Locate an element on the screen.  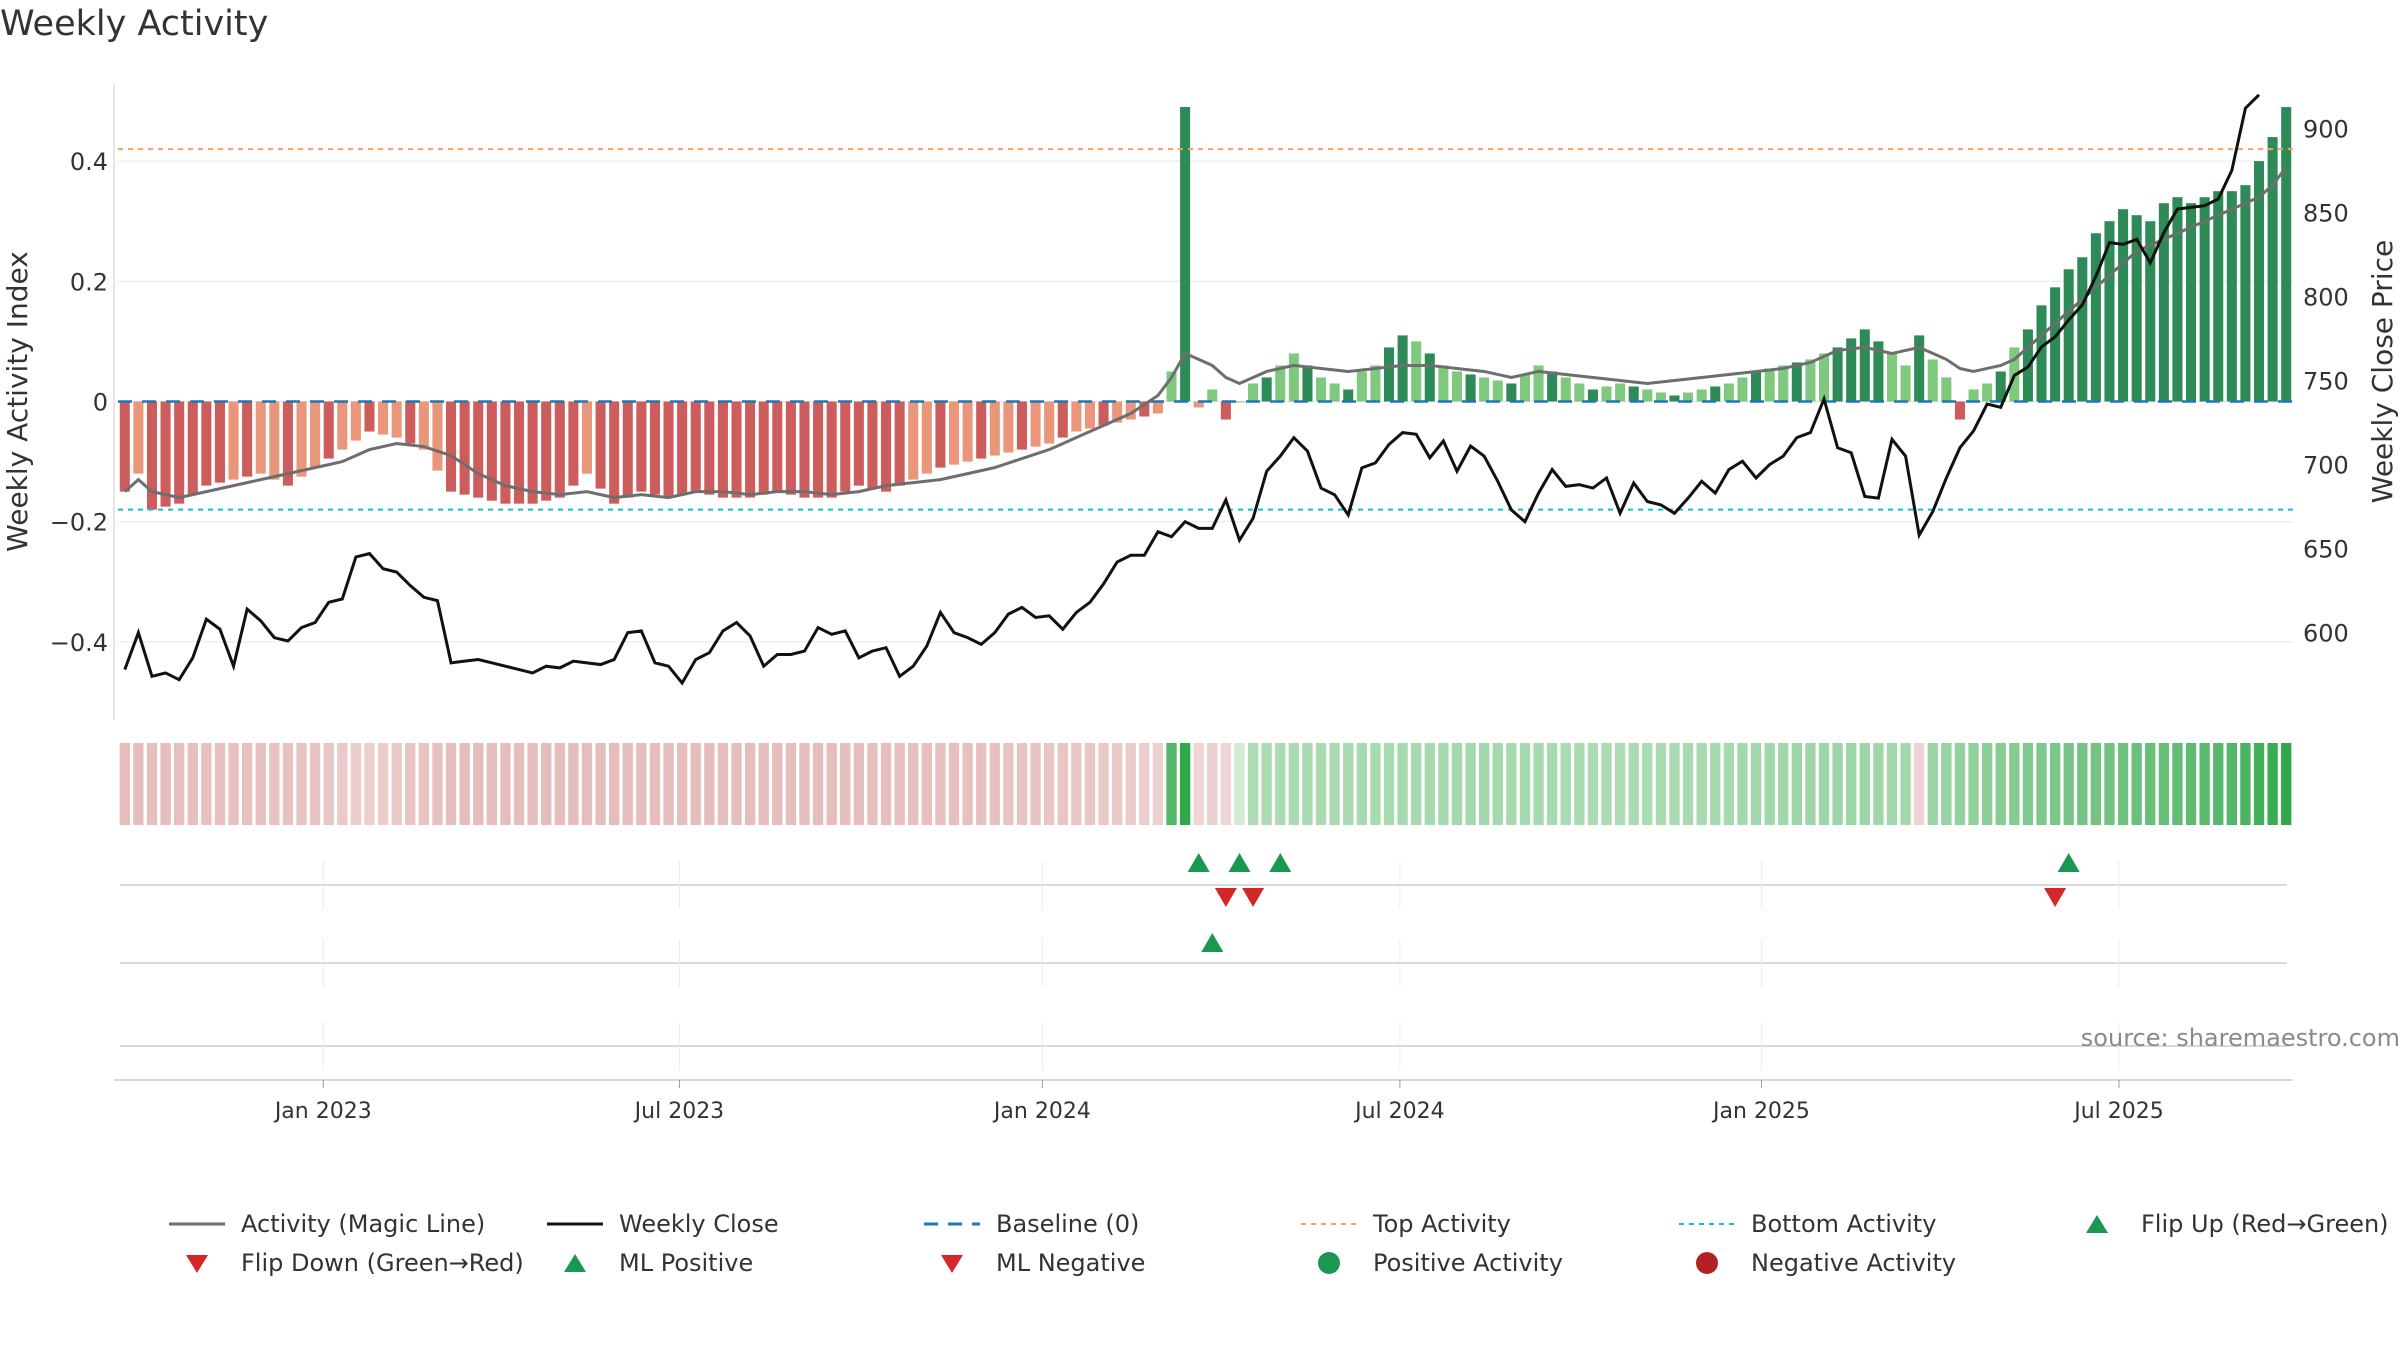
legend-item: Bottom Activity is located at coordinates (1805, 1224).